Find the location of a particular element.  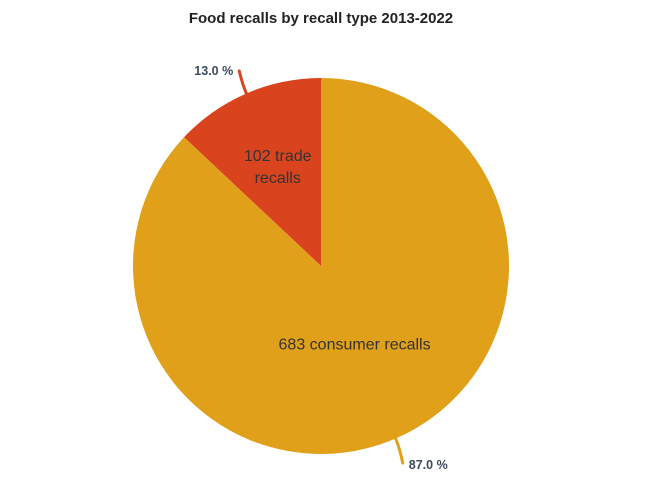

percent-label: 87.0 % is located at coordinates (428, 465).